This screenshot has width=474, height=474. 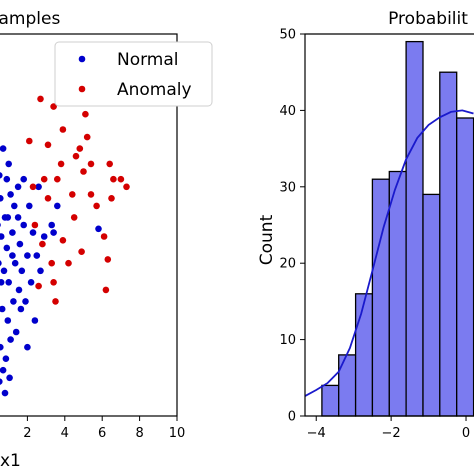 I want to click on histogram-y-ticks: 0 10 20 30 40 50, so click(x=292, y=226).